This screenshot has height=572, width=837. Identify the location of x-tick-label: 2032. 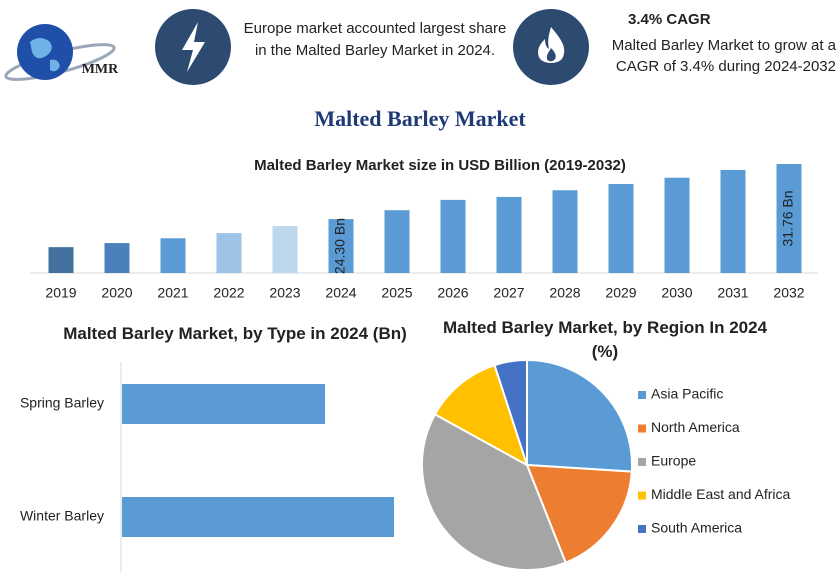
(788, 293).